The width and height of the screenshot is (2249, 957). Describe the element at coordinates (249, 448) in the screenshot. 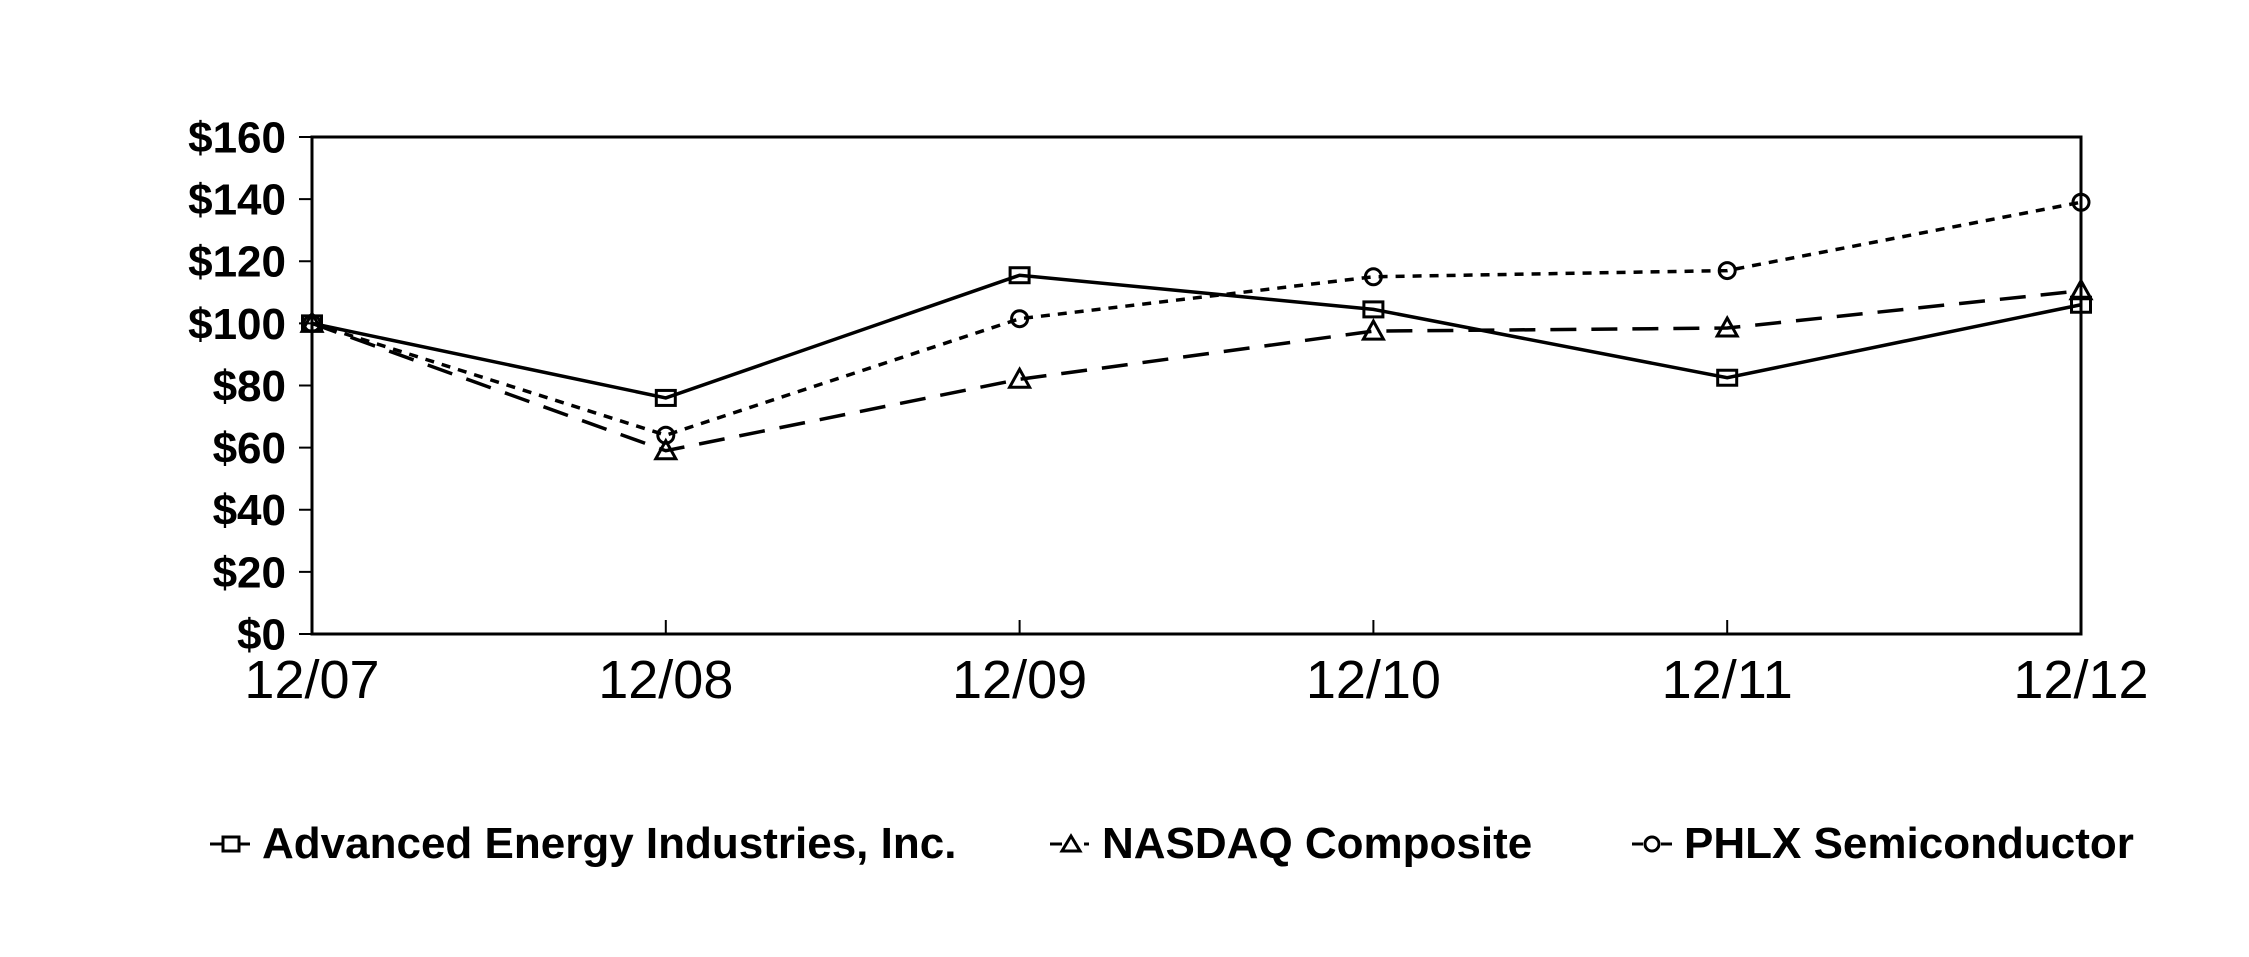

I see `y-axis-tick-label: $60` at that location.